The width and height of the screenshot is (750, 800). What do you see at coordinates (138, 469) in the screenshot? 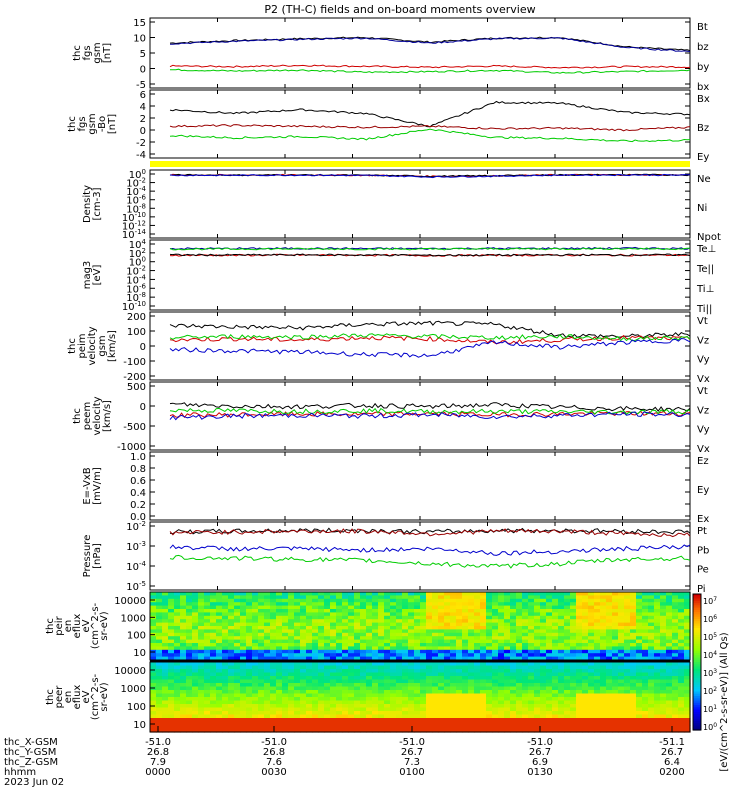
I see `y-tick-label: 0.8` at bounding box center [138, 469].